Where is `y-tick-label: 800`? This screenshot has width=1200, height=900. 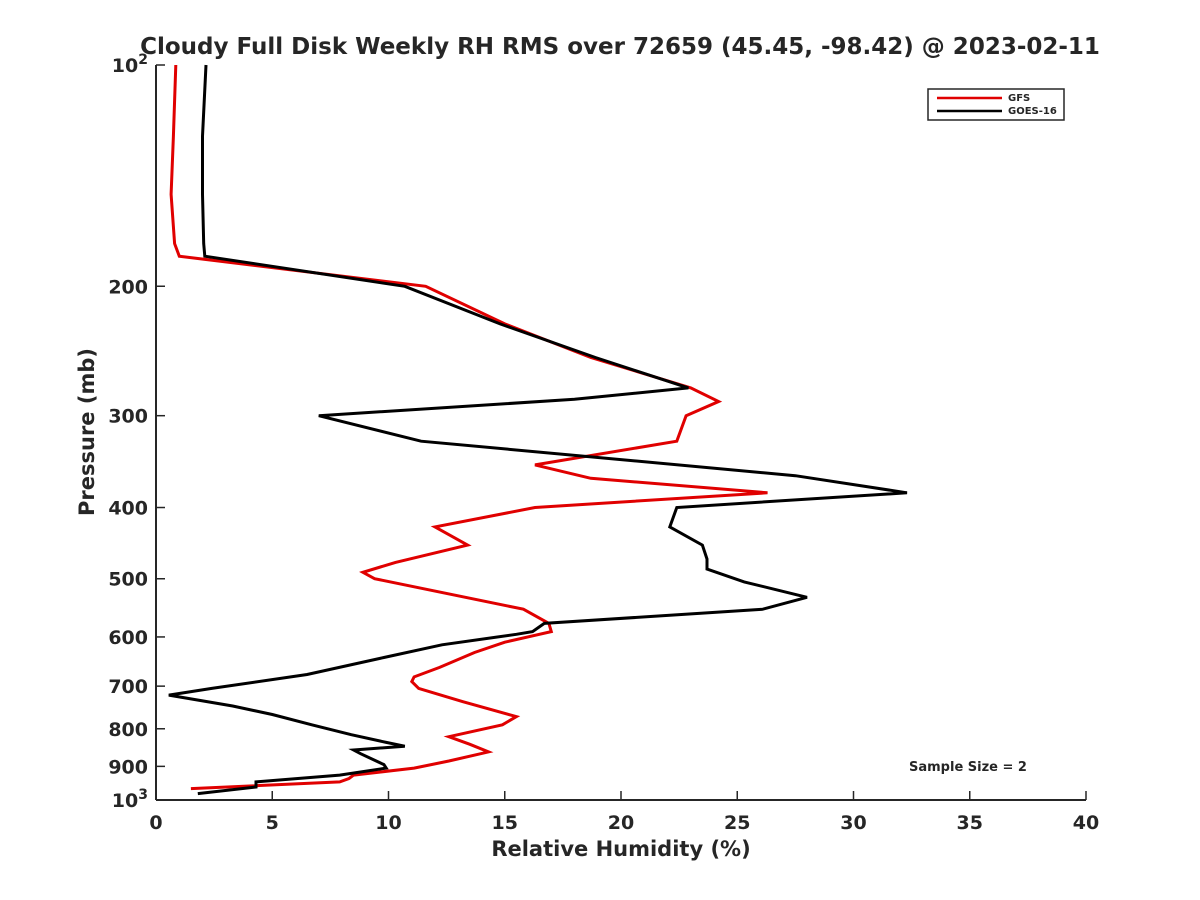 y-tick-label: 800 is located at coordinates (128, 730).